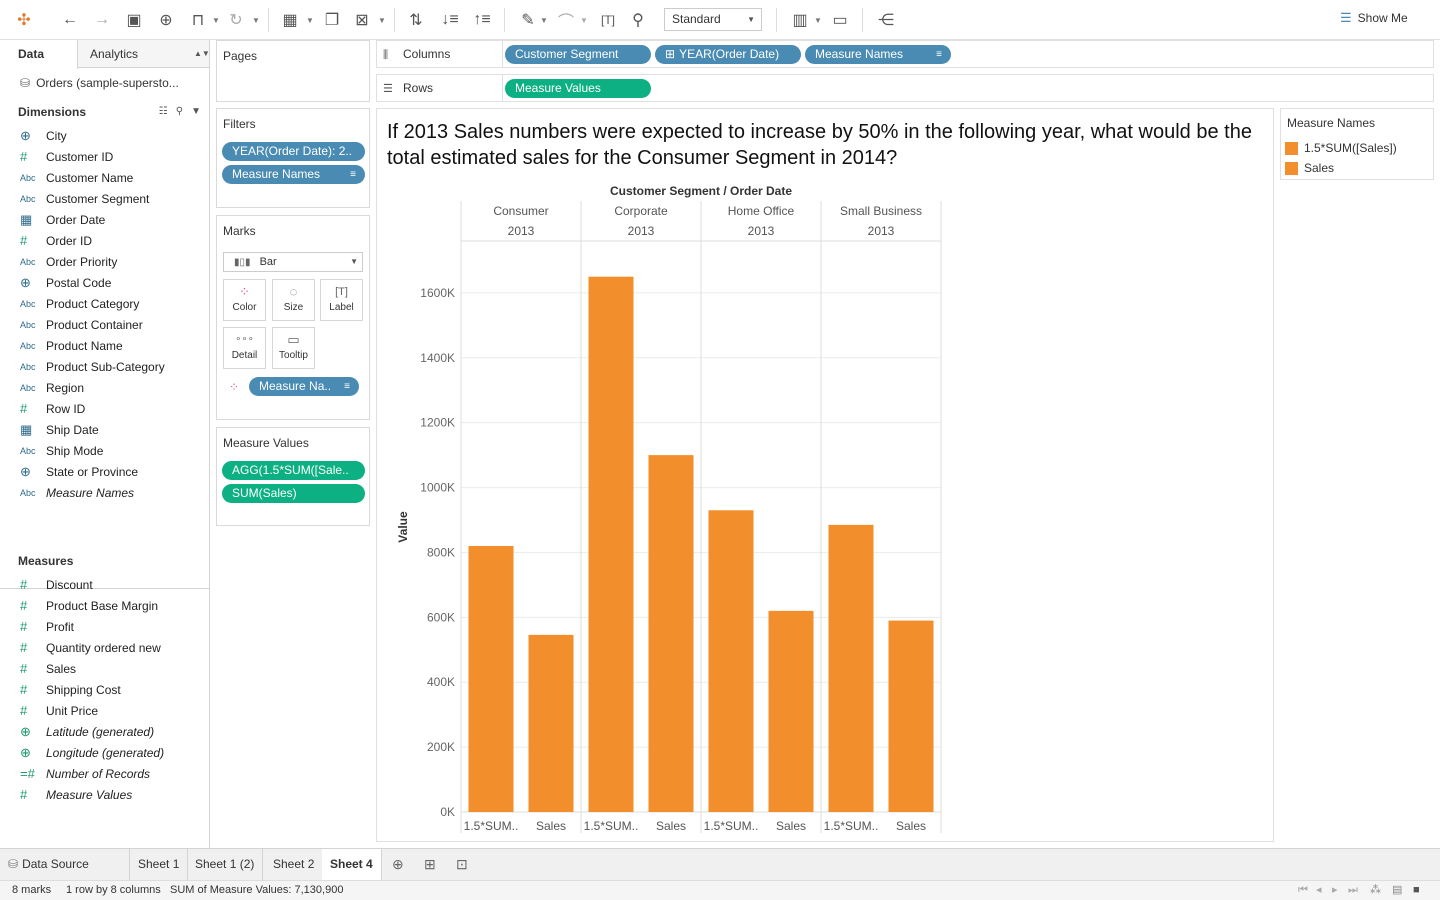 This screenshot has width=1440, height=900. I want to click on measure-value-pill-agg: AGG(1.5*SUM([Sale.., so click(293, 470).